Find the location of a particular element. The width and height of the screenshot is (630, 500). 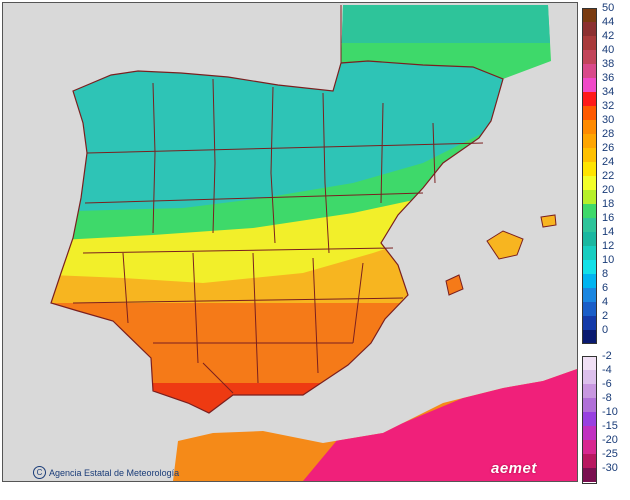

negative-label: -20 is located at coordinates (610, 440).